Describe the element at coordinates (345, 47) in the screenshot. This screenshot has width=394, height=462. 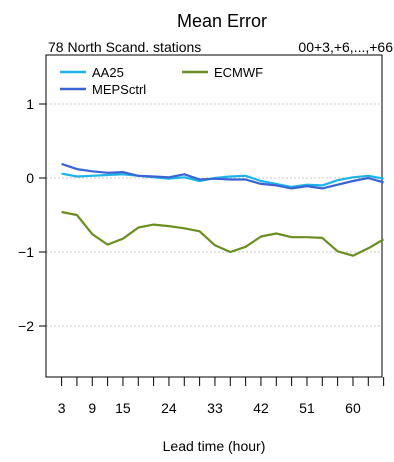
I see `chart-subtitle-right: 00+3,+6,...,+66` at that location.